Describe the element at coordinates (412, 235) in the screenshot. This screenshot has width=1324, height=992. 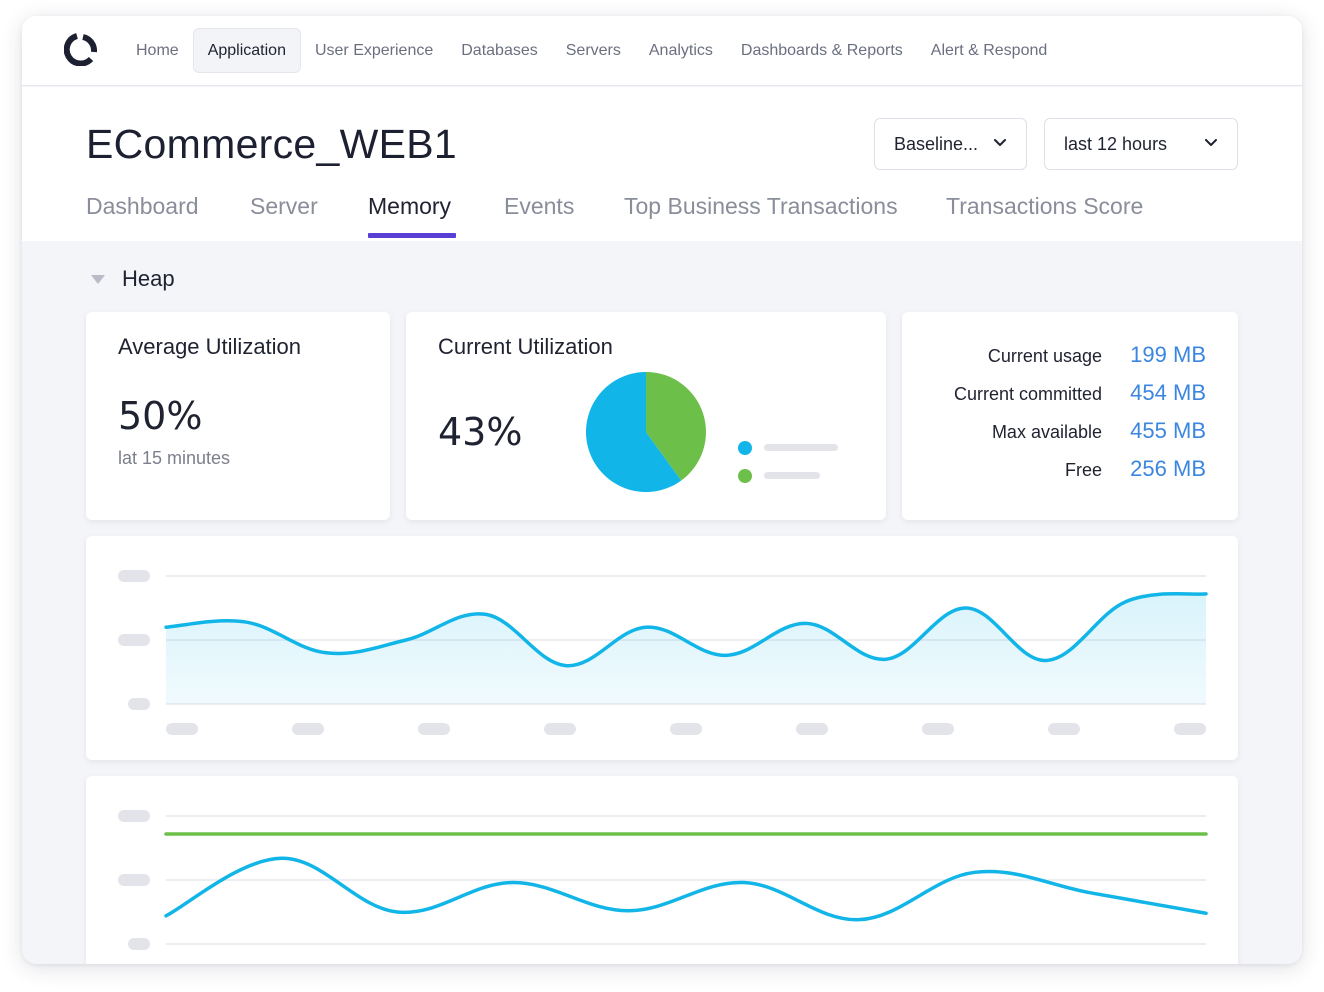
I see `active-tab-indicator` at that location.